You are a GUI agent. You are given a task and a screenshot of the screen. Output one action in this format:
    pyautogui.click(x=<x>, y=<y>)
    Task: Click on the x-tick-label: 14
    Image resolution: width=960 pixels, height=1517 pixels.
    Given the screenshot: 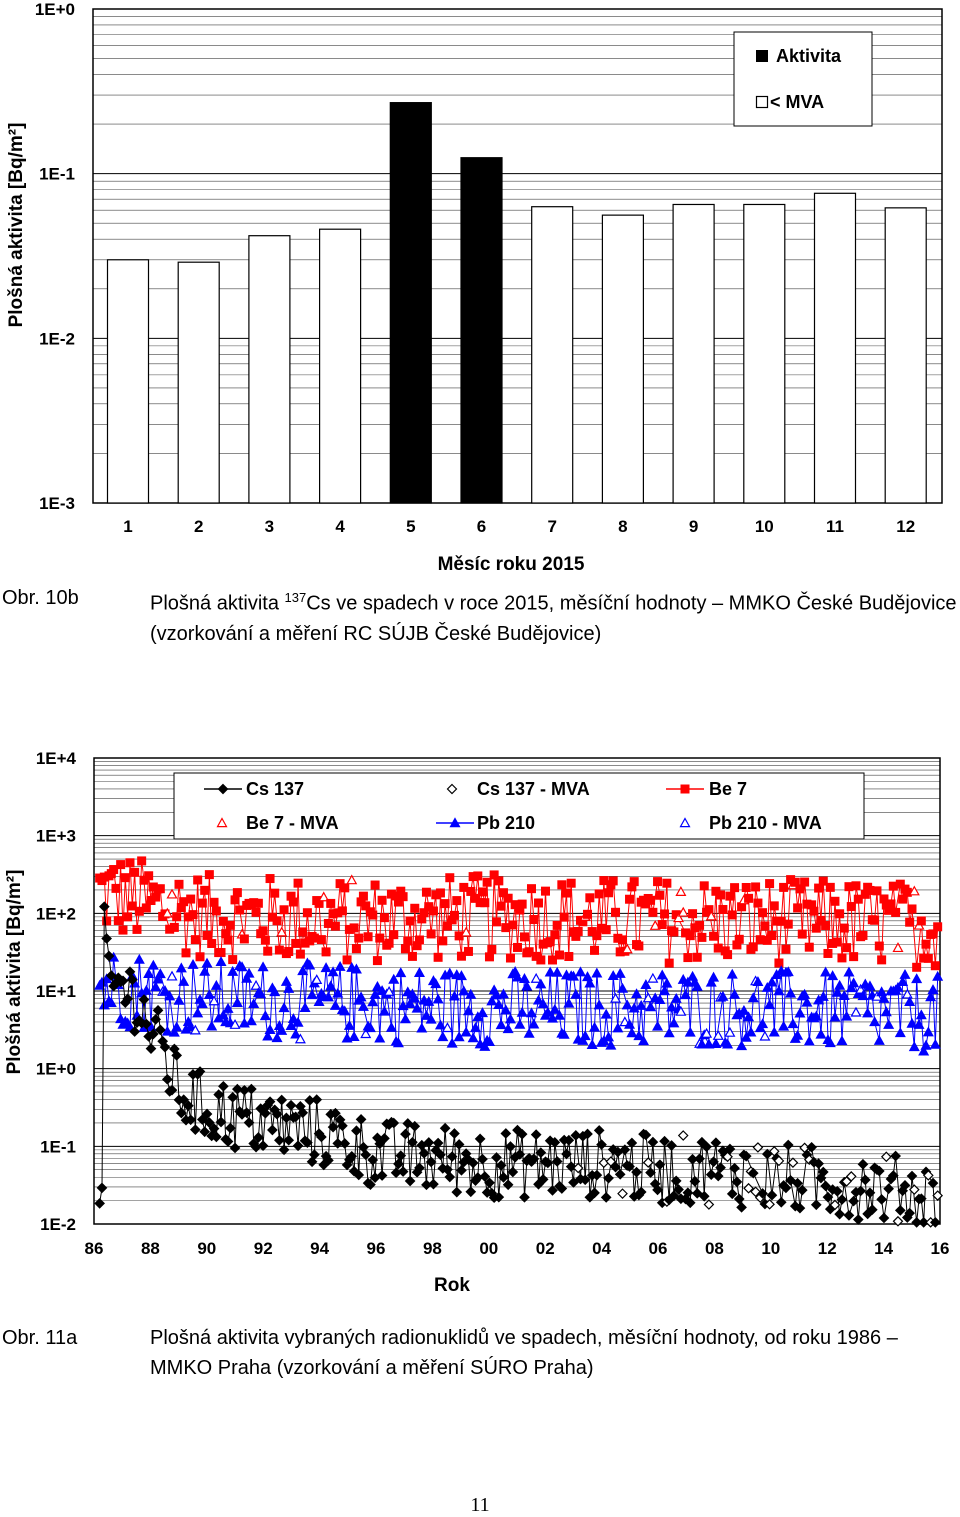 What is the action you would take?
    pyautogui.click(x=883, y=1248)
    